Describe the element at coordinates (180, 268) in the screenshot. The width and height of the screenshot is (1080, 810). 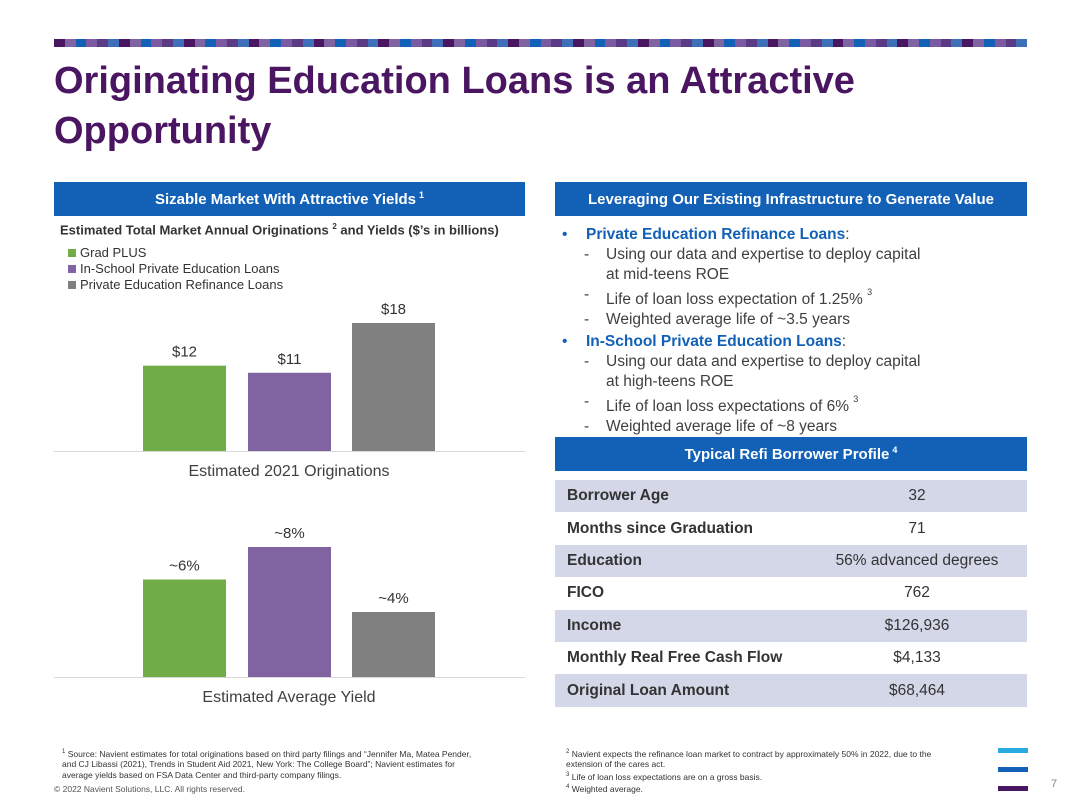
I see `legend-label: In-School Private Education Loans` at that location.